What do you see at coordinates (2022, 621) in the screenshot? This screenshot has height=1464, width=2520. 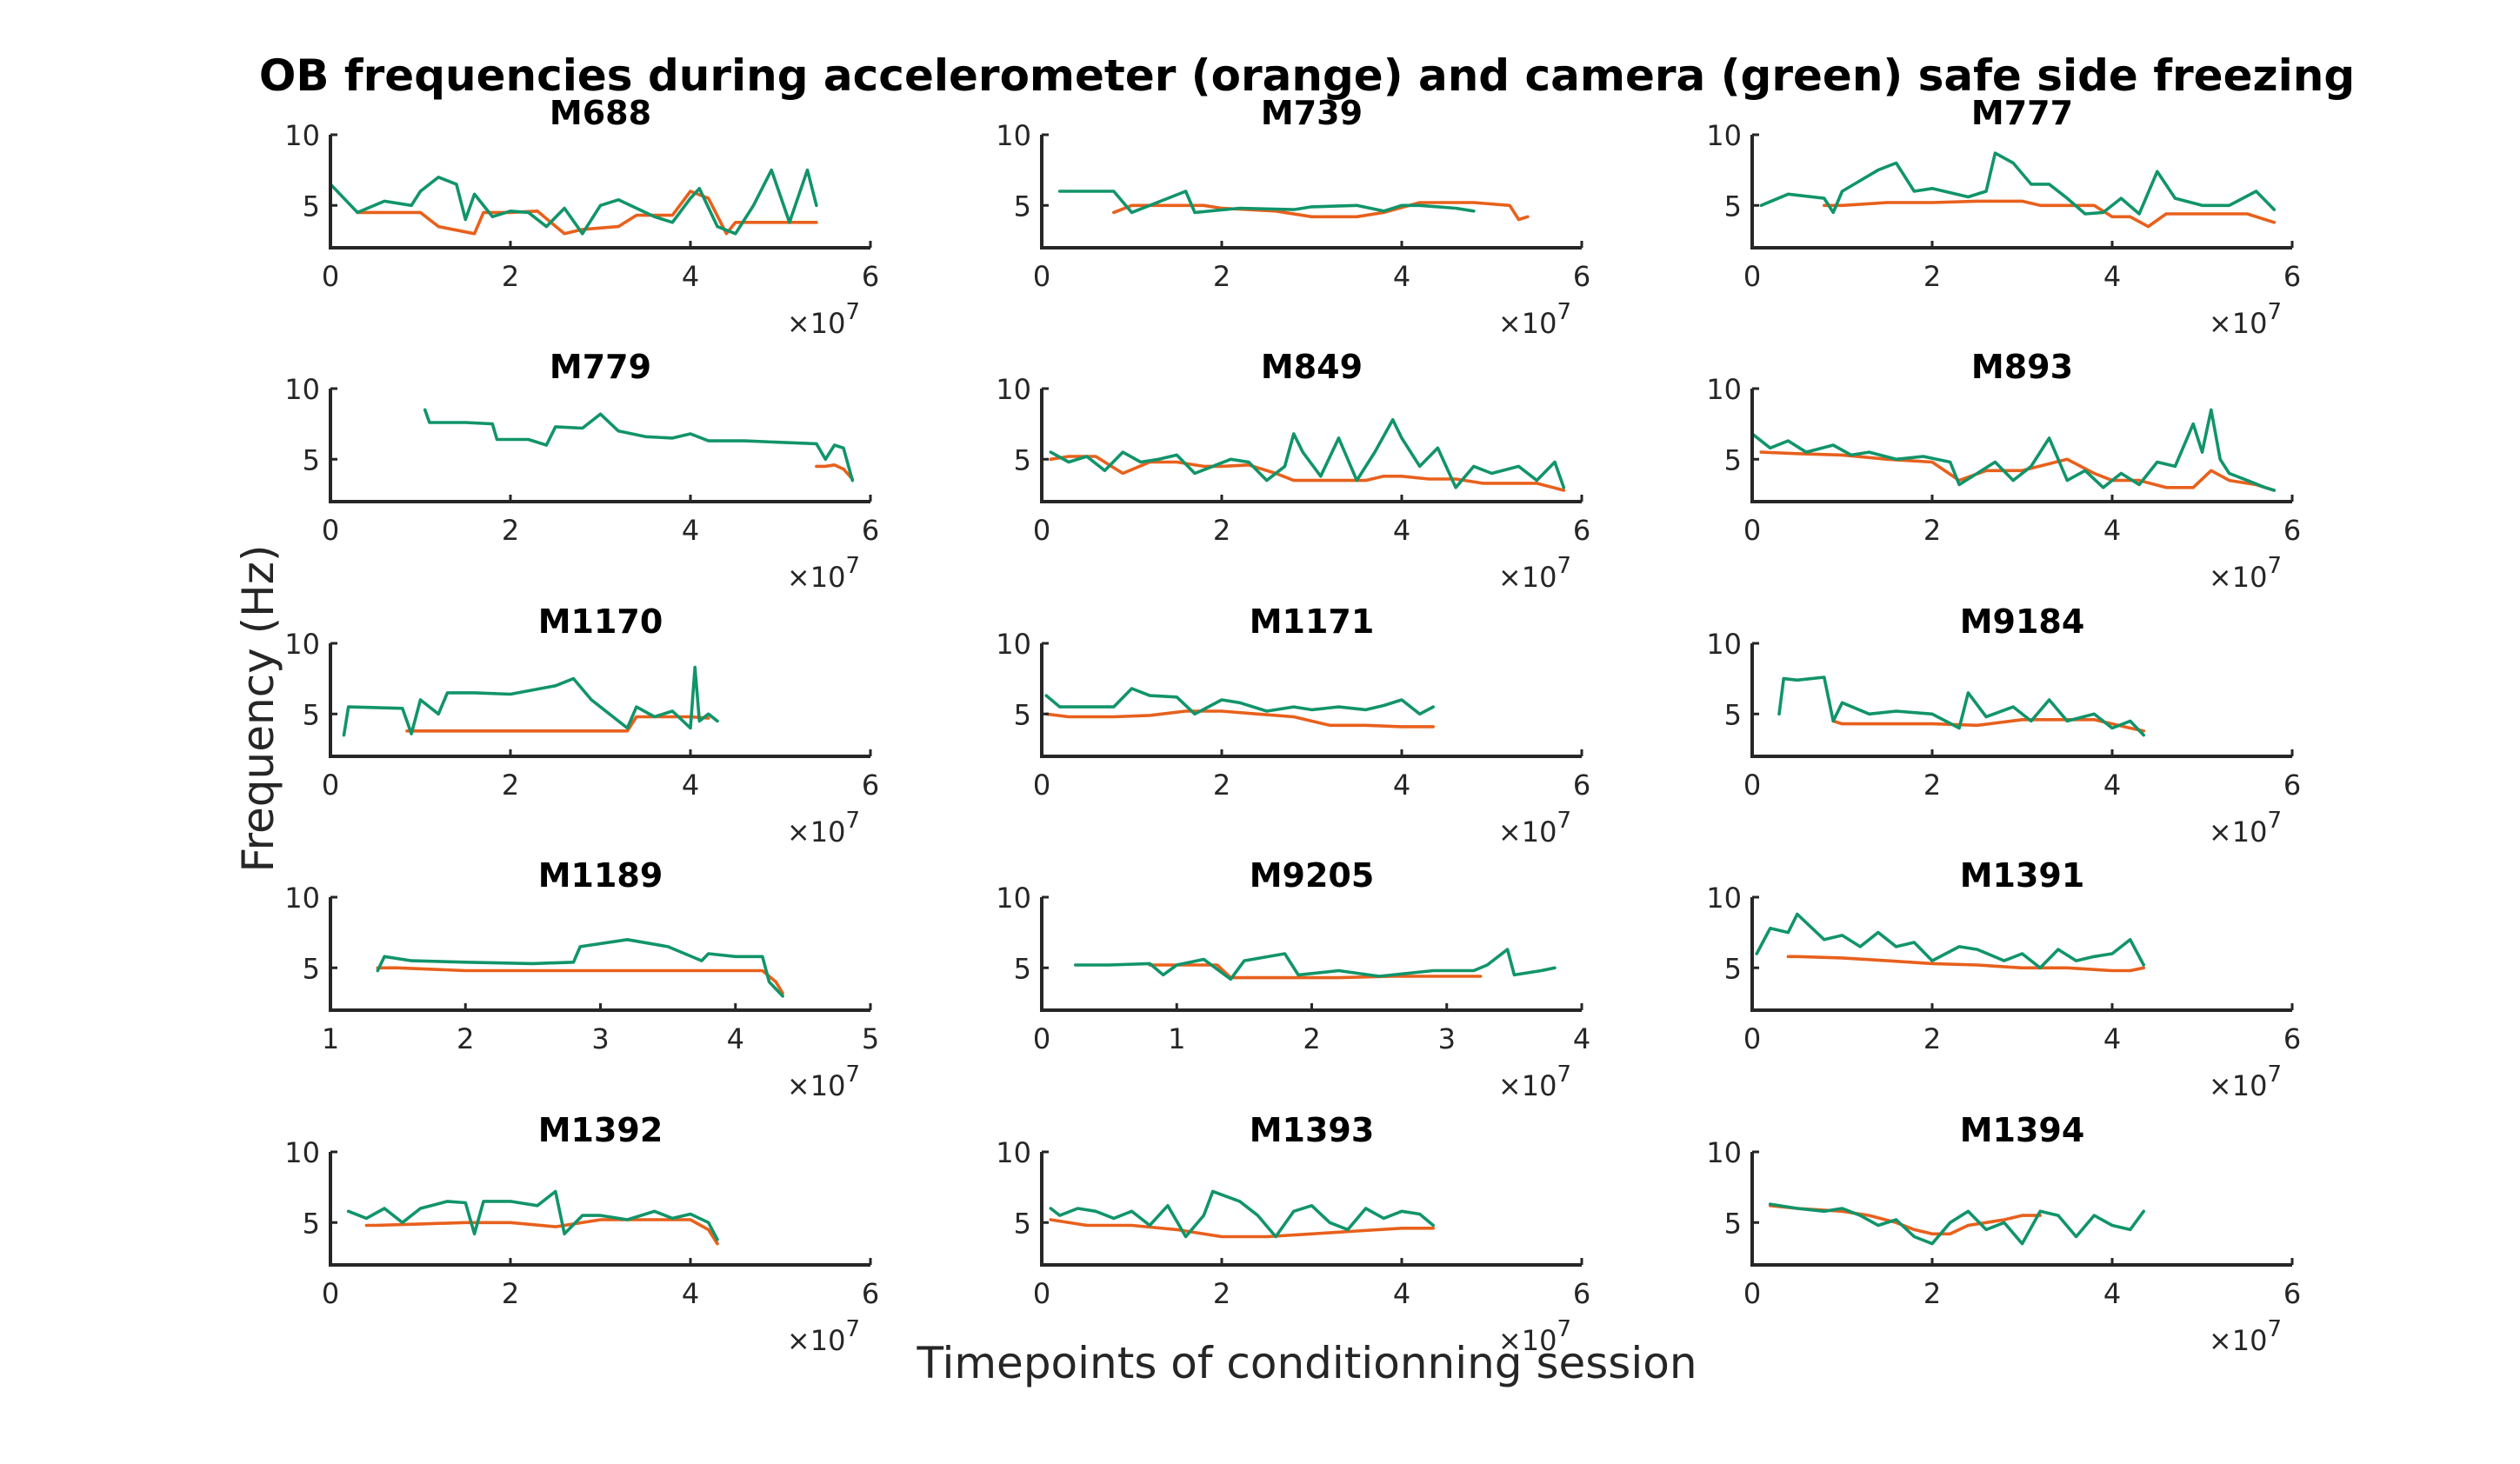 I see `subplot-title: M9184` at bounding box center [2022, 621].